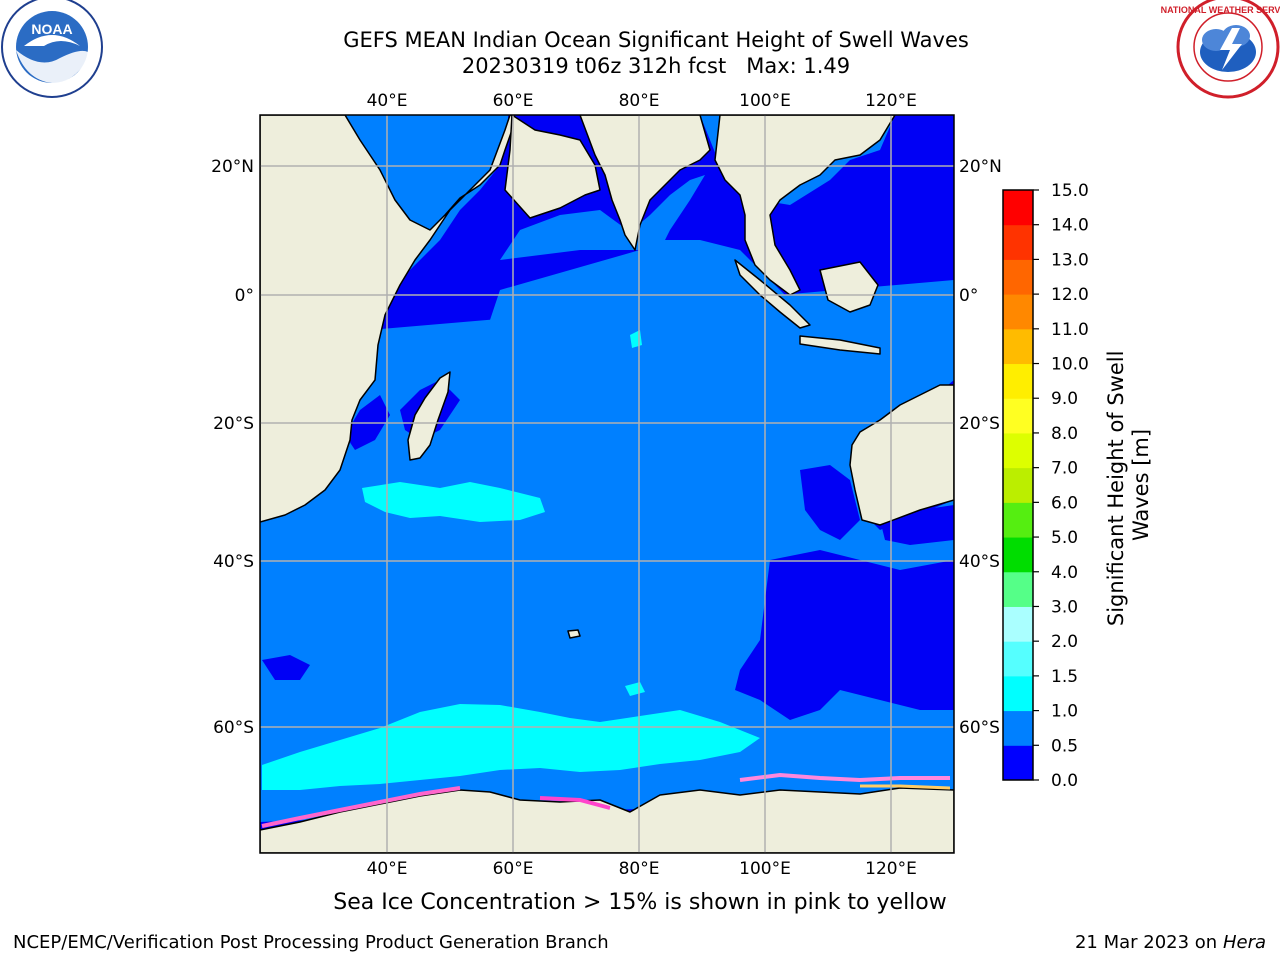 The width and height of the screenshot is (1280, 960). I want to click on lon-tick-bottom: 60°E, so click(513, 869).